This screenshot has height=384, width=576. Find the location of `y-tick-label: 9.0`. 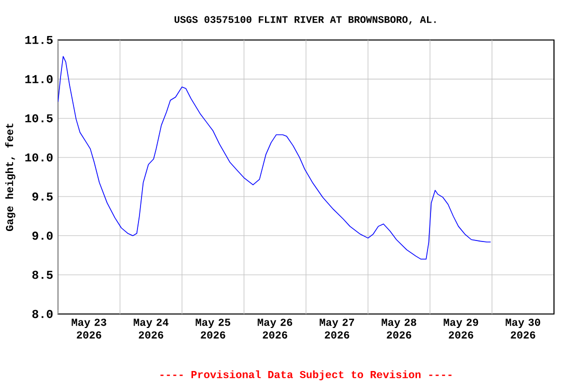

y-tick-label: 9.0 is located at coordinates (42, 236).